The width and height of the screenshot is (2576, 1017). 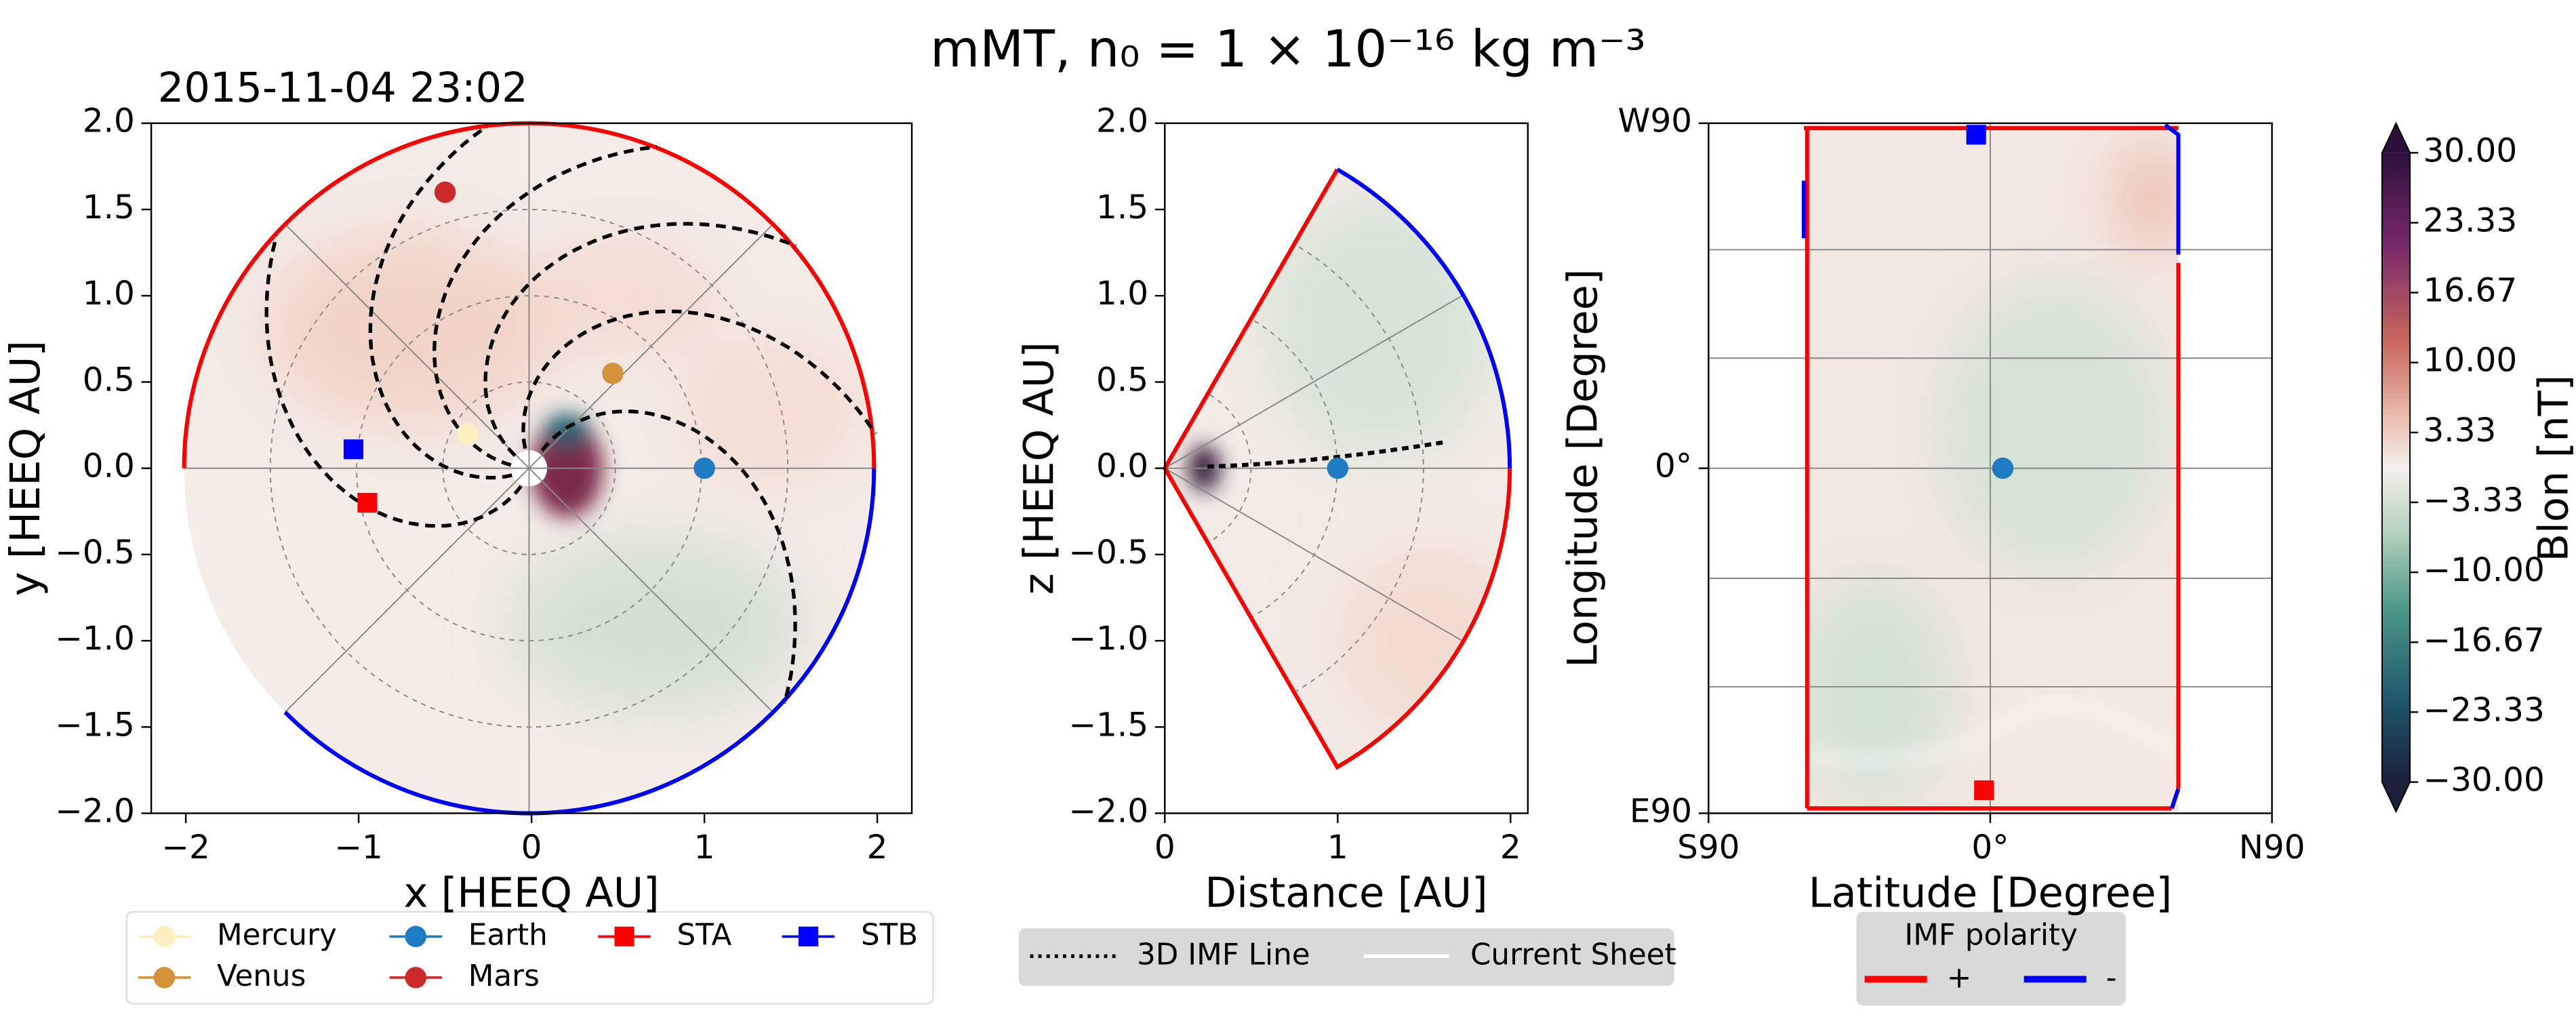 What do you see at coordinates (2483, 780) in the screenshot?
I see `colorbar-tick-label: −30.00` at bounding box center [2483, 780].